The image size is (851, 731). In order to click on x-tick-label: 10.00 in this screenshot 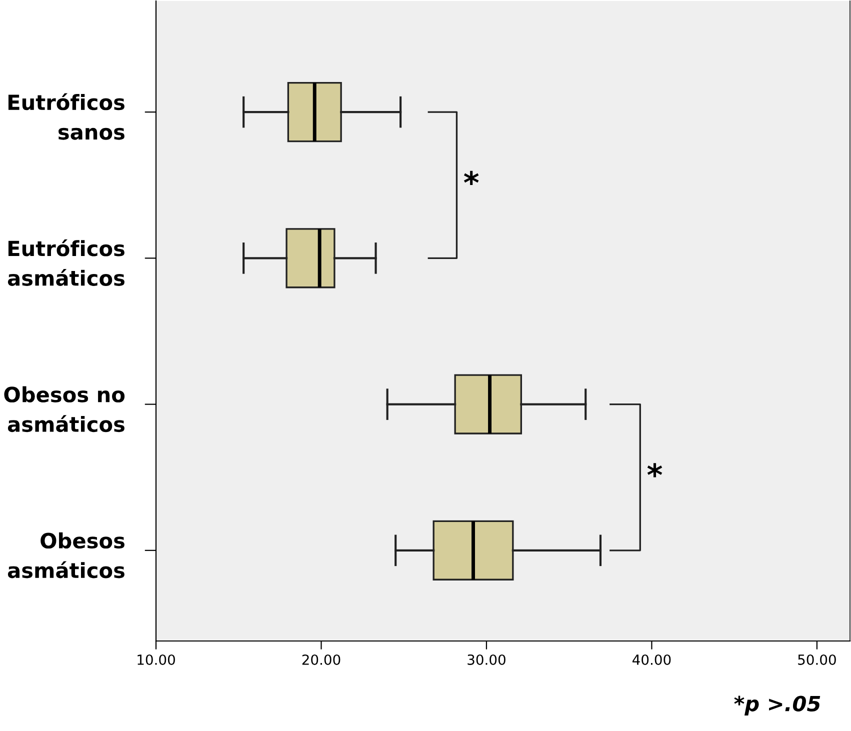, I will do `click(156, 659)`.